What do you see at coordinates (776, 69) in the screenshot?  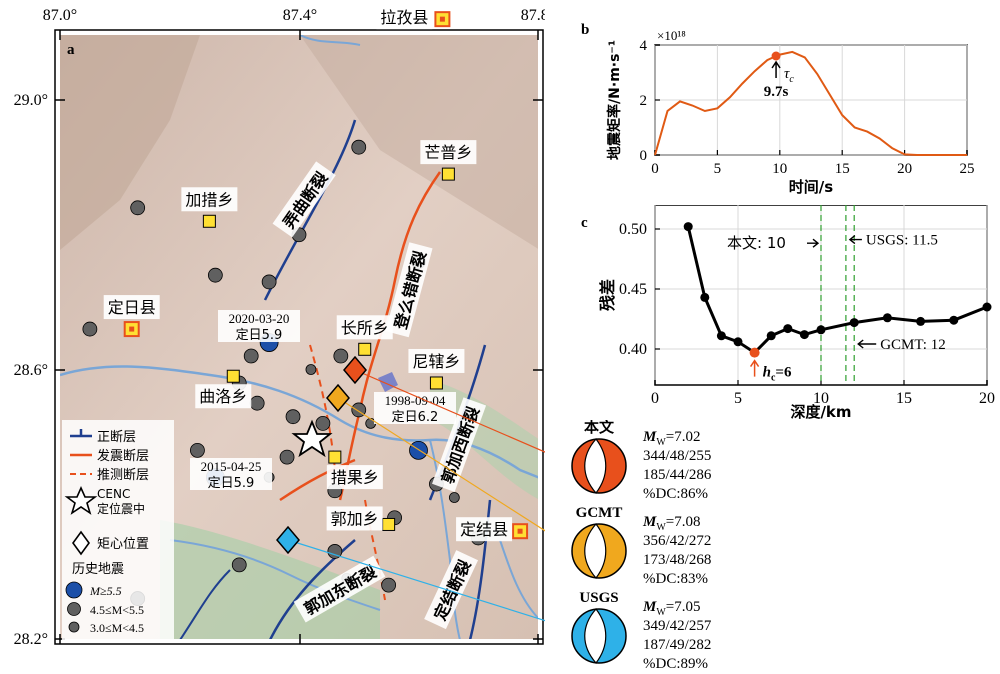 I see `tau-c-arrow-icon` at bounding box center [776, 69].